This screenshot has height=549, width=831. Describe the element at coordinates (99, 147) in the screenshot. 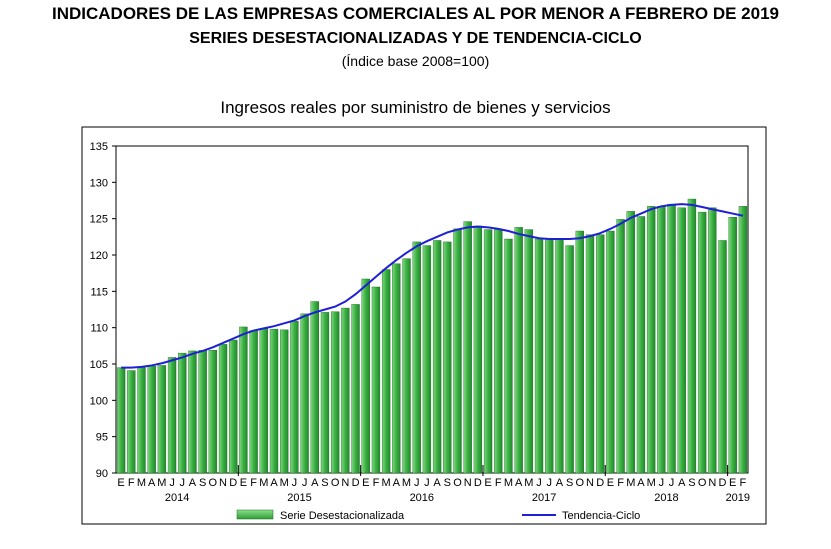

I see `y-tick-label: 135` at that location.